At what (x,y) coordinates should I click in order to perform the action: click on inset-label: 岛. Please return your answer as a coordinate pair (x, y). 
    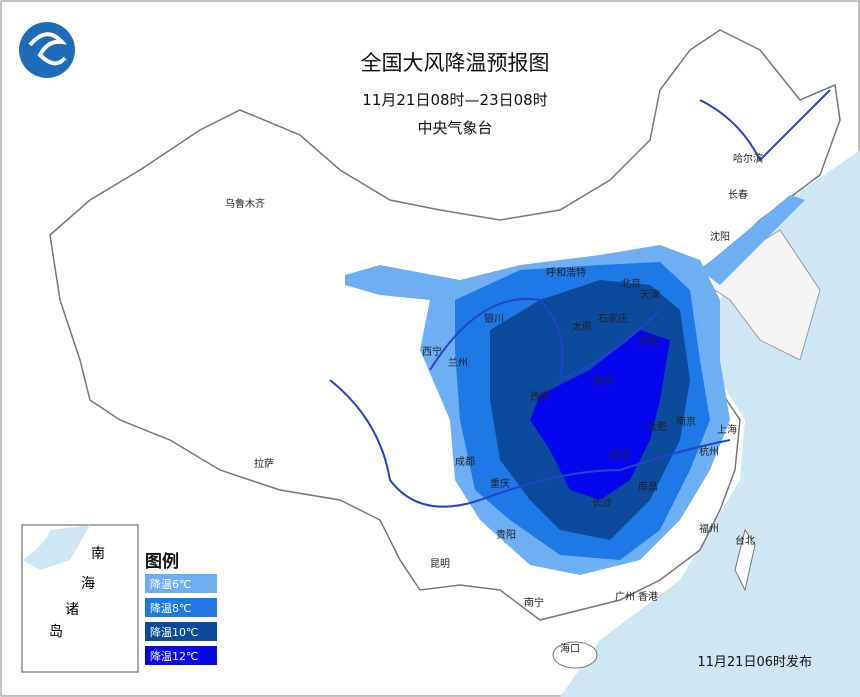
    Looking at the image, I should click on (56, 632).